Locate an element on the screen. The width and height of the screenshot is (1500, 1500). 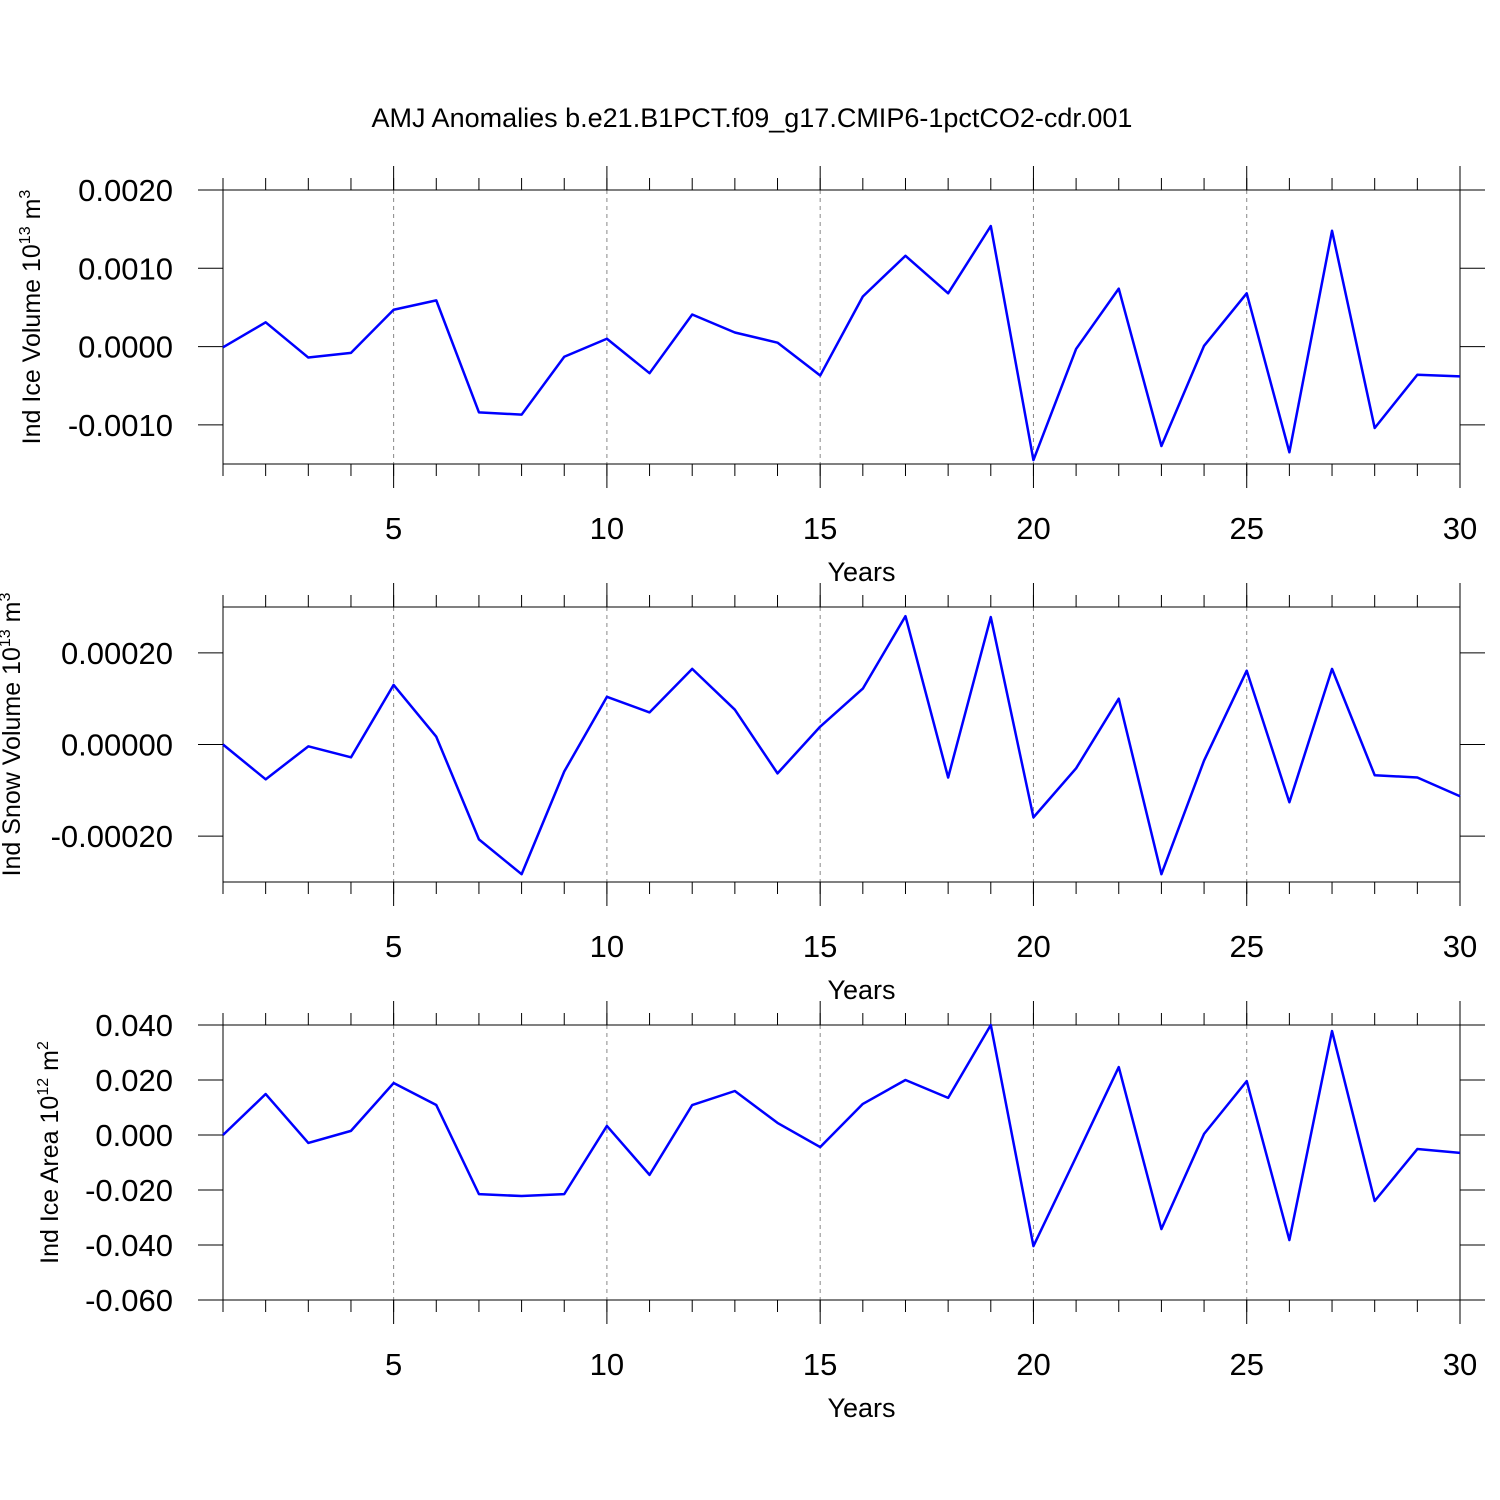
y-label-exponent: 12 is located at coordinates (43, 1087).